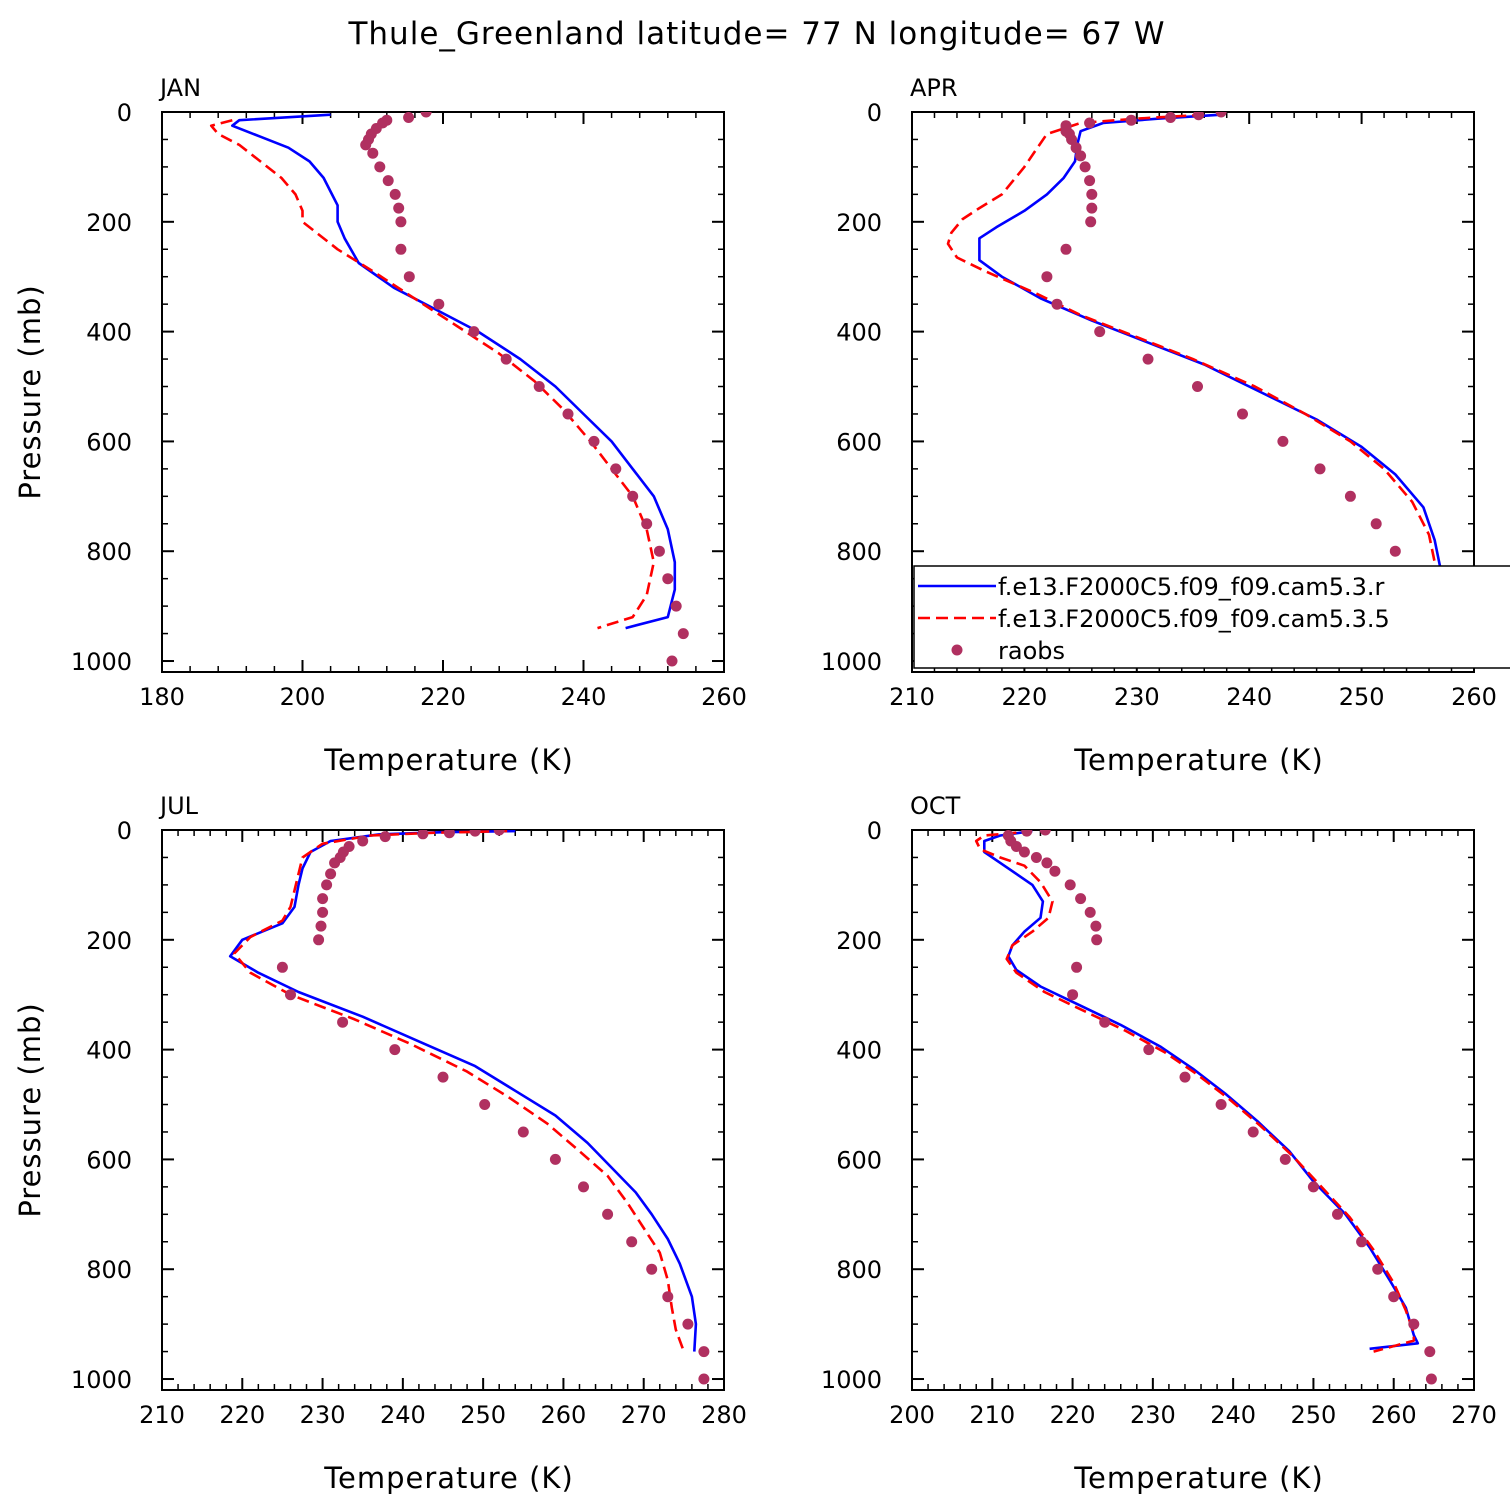 This screenshot has width=1510, height=1510. What do you see at coordinates (30, 391) in the screenshot?
I see `y-axis-label: Pressure (mb)` at bounding box center [30, 391].